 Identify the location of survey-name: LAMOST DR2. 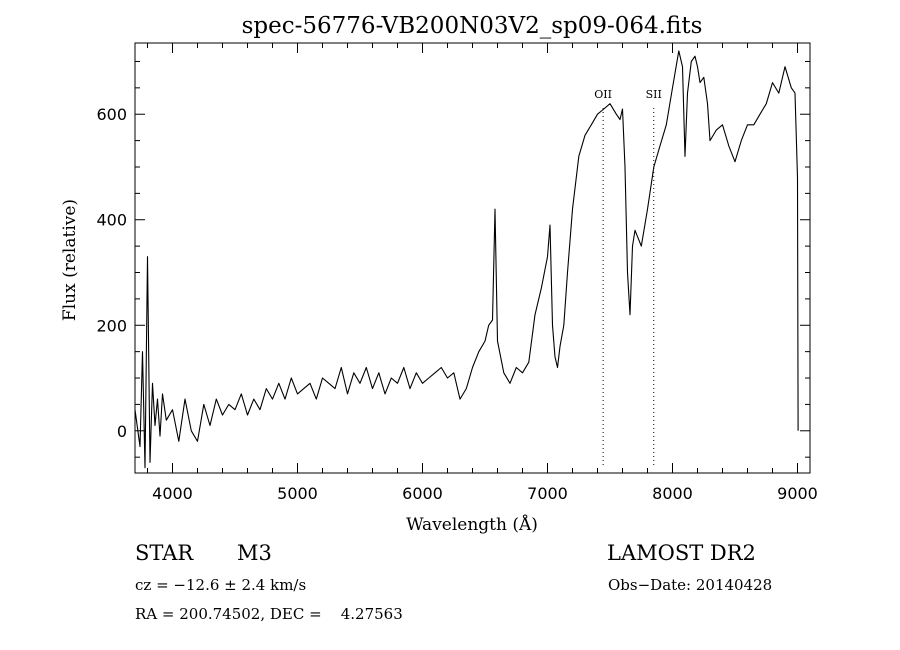
(681, 553).